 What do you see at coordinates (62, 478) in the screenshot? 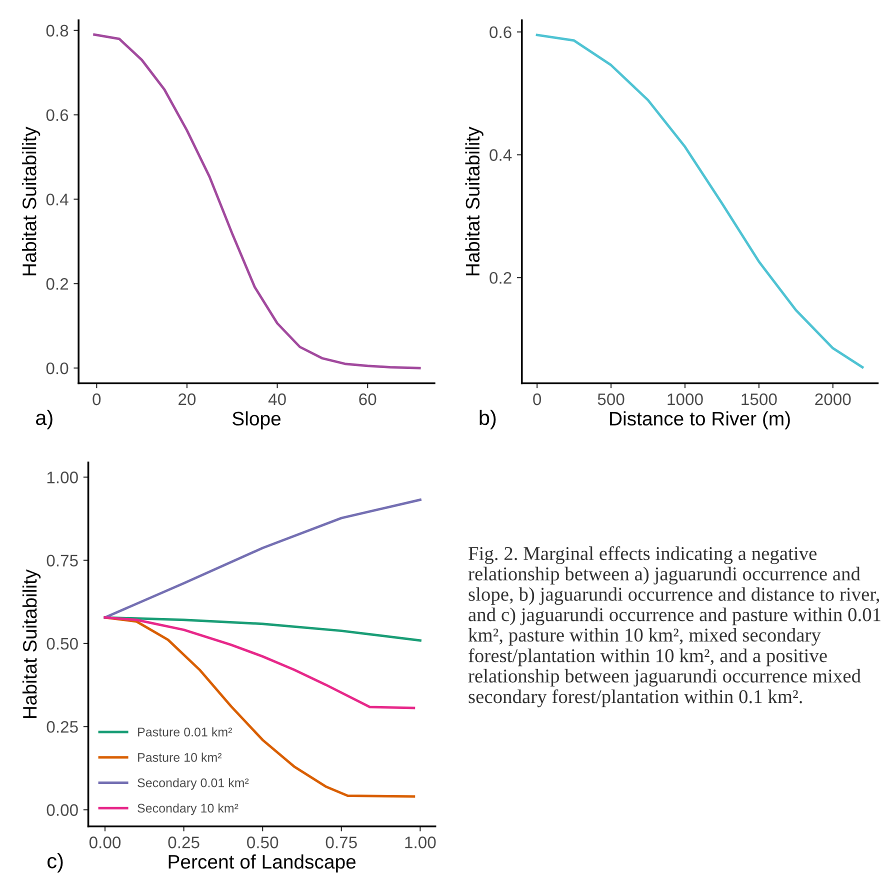
I see `y-tick-label: 1.00` at bounding box center [62, 478].